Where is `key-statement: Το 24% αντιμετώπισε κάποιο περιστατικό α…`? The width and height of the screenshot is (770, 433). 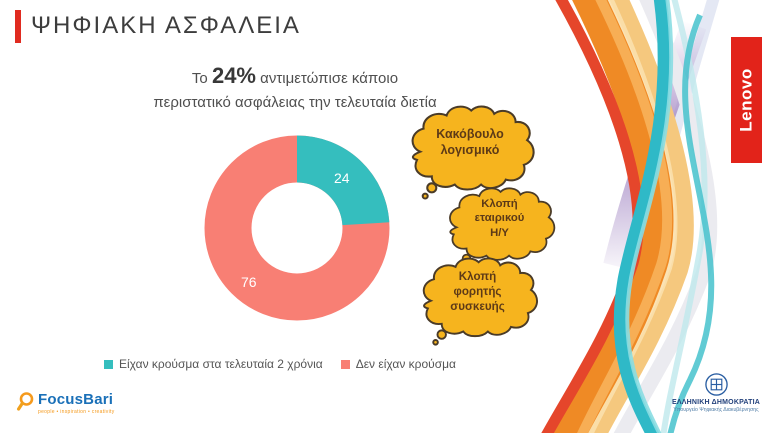
key-statement: Το 24% αντιμετώπισε κάποιο περιστατικό α… is located at coordinates (295, 87).